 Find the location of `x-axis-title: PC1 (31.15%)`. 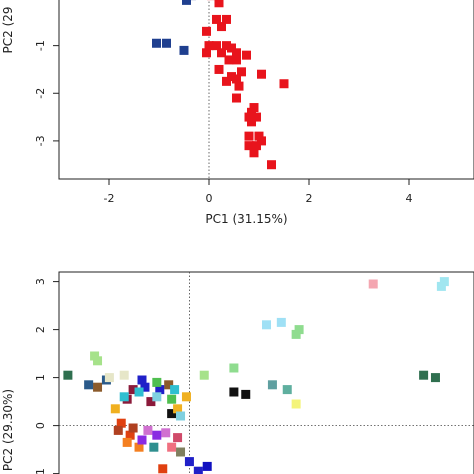

x-axis-title: PC1 (31.15%) is located at coordinates (246, 219).